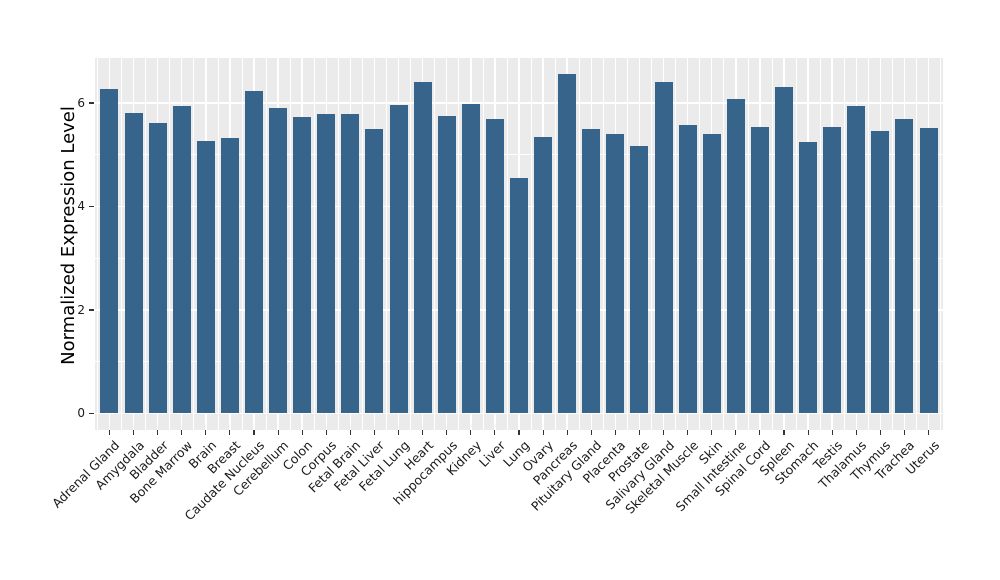 The width and height of the screenshot is (1000, 580). Describe the element at coordinates (81, 103) in the screenshot. I see `y-tick-label: 6` at that location.